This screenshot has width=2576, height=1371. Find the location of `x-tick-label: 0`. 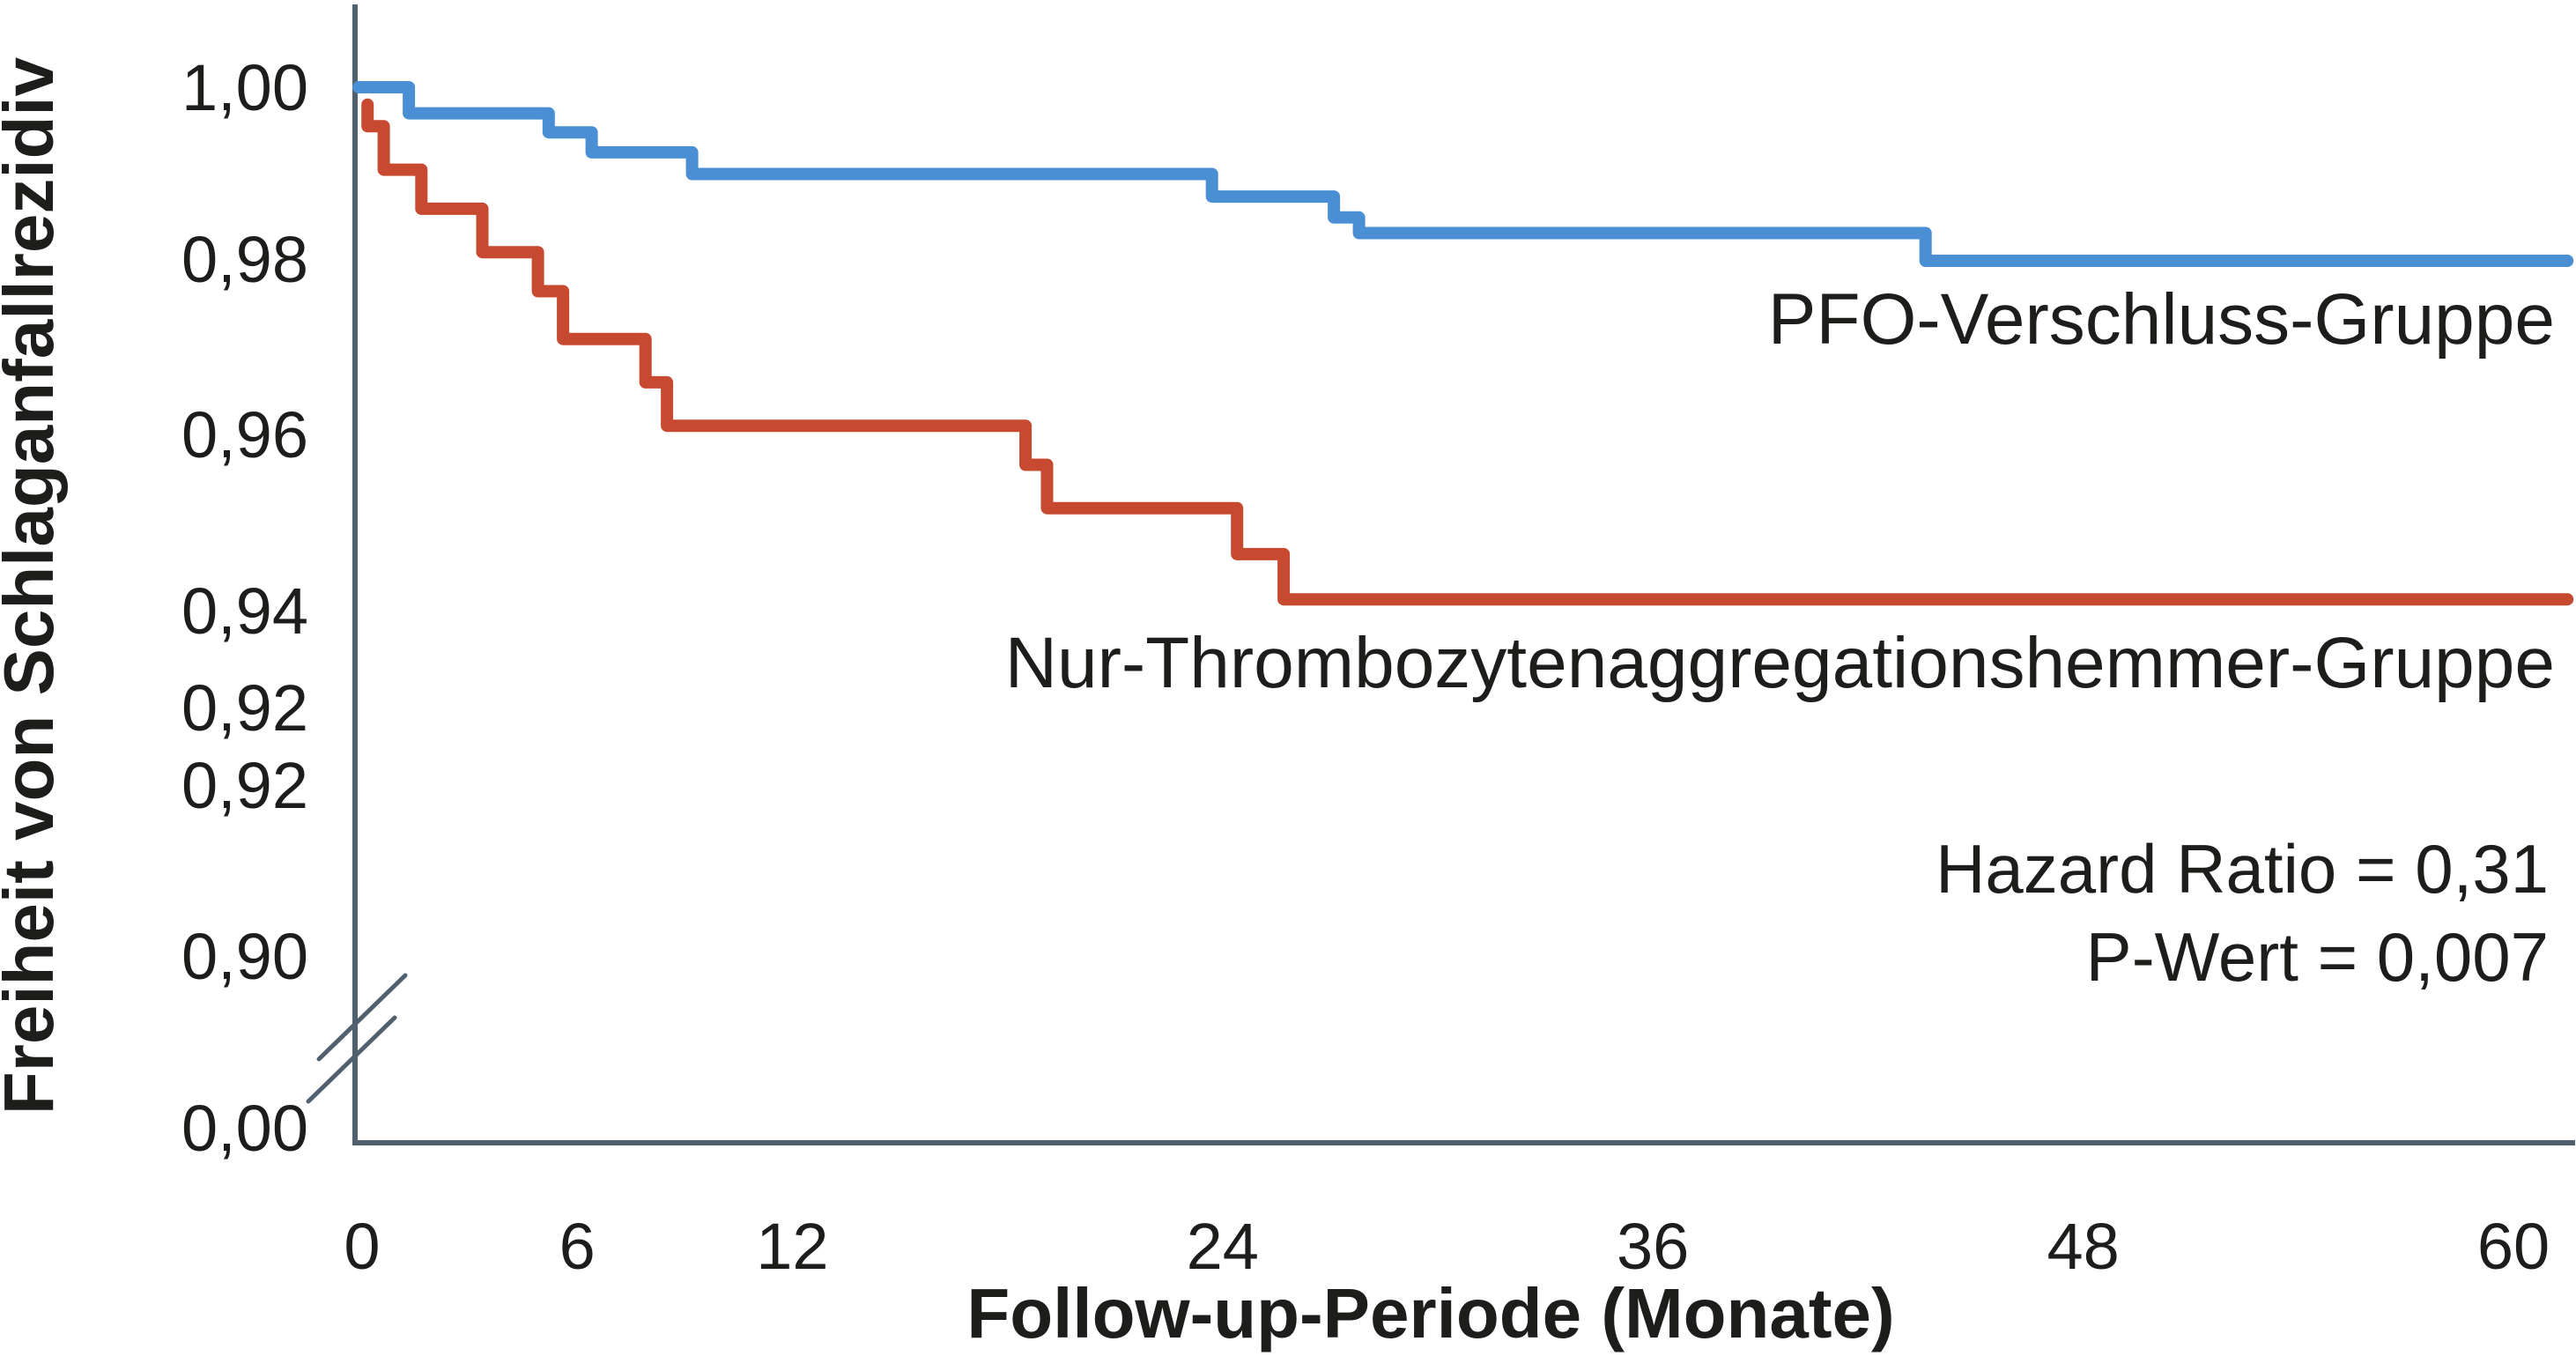

x-tick-label: 0 is located at coordinates (362, 1246).